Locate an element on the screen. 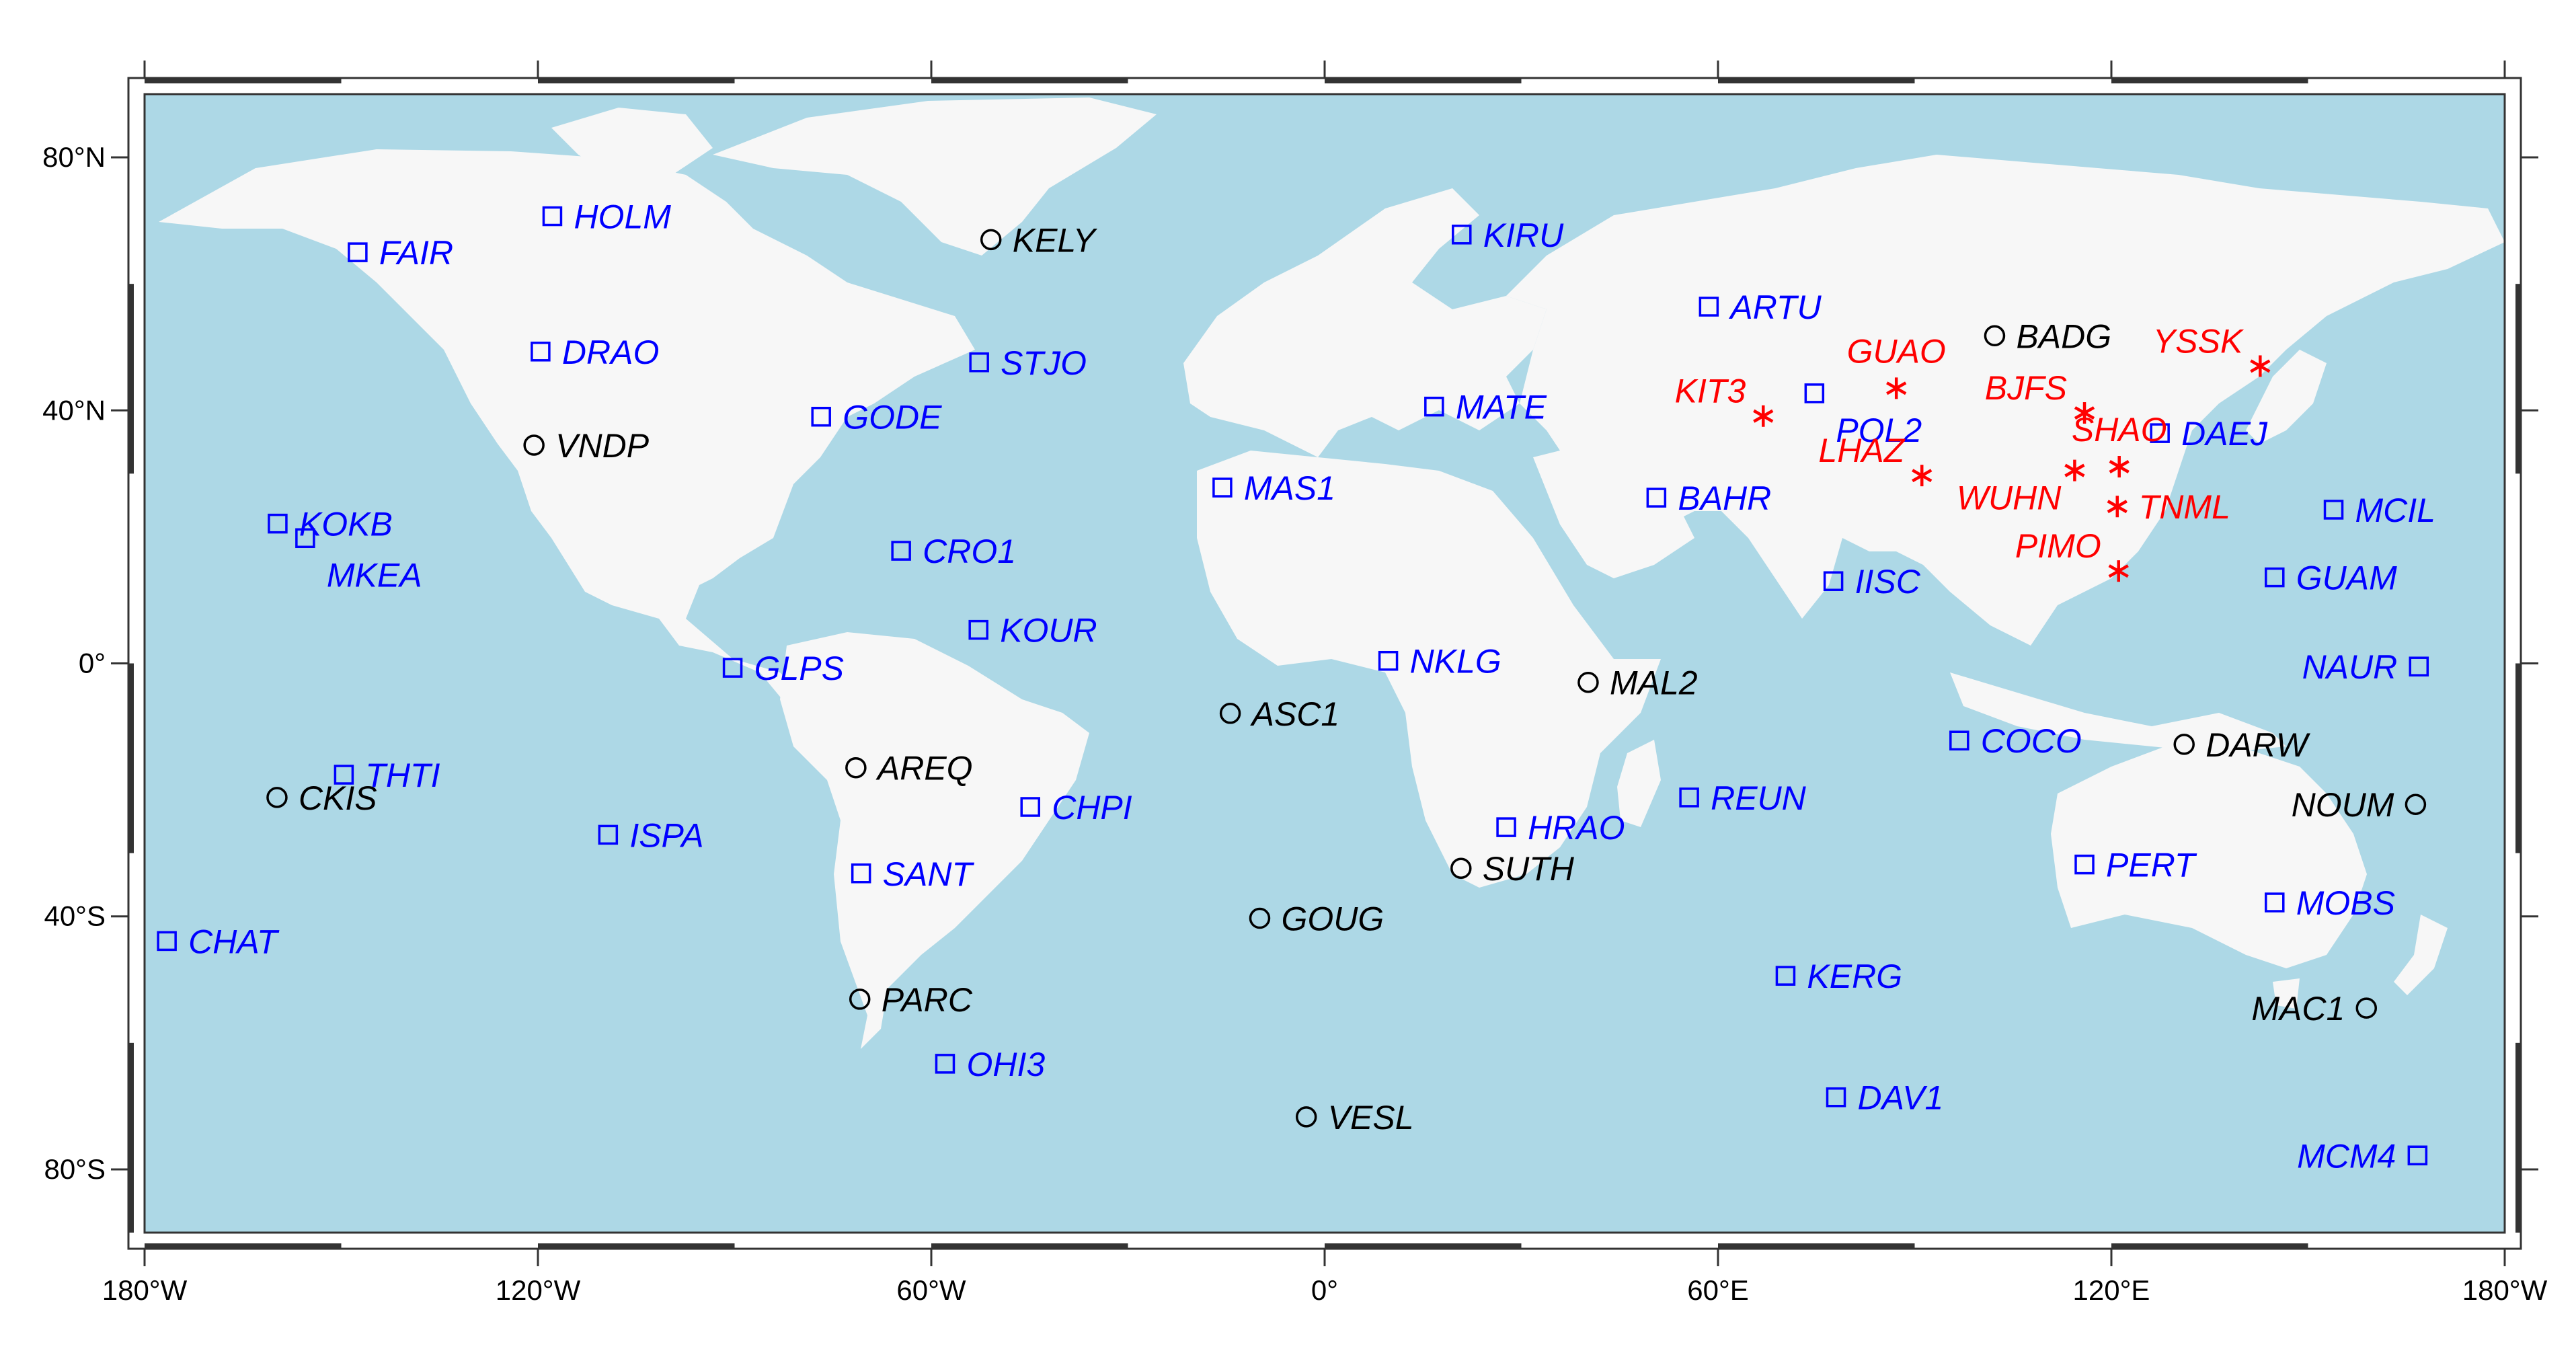  landmass-europe is located at coordinates (1365, 323).